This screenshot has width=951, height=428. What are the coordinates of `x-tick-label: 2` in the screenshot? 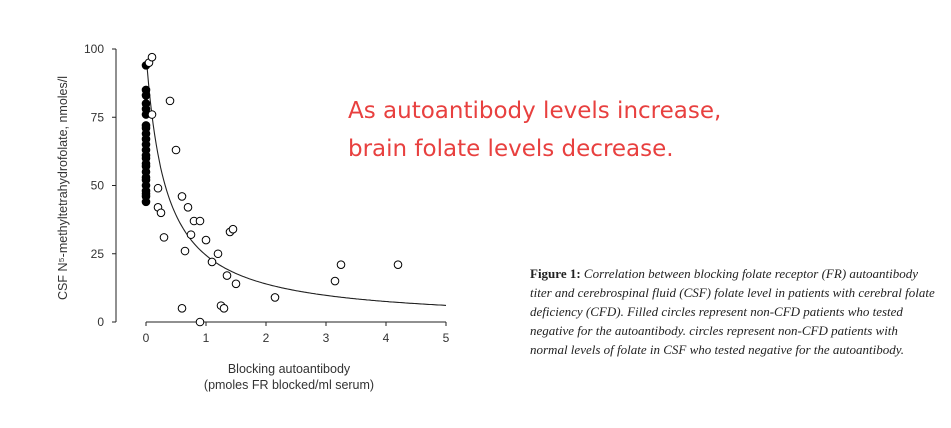 It's located at (266, 338).